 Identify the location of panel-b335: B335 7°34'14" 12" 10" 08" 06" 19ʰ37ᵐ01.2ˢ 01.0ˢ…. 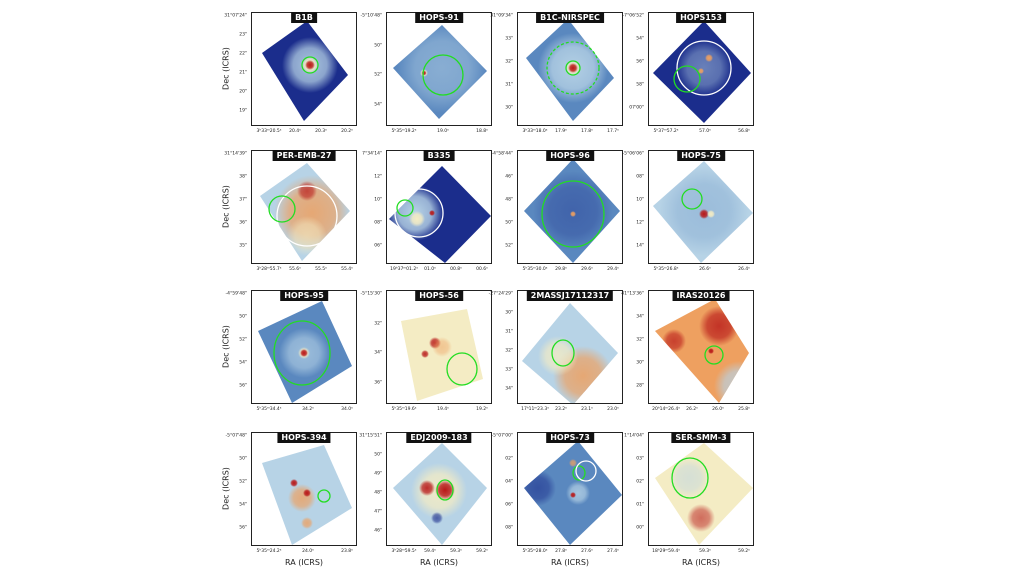
(427, 211).